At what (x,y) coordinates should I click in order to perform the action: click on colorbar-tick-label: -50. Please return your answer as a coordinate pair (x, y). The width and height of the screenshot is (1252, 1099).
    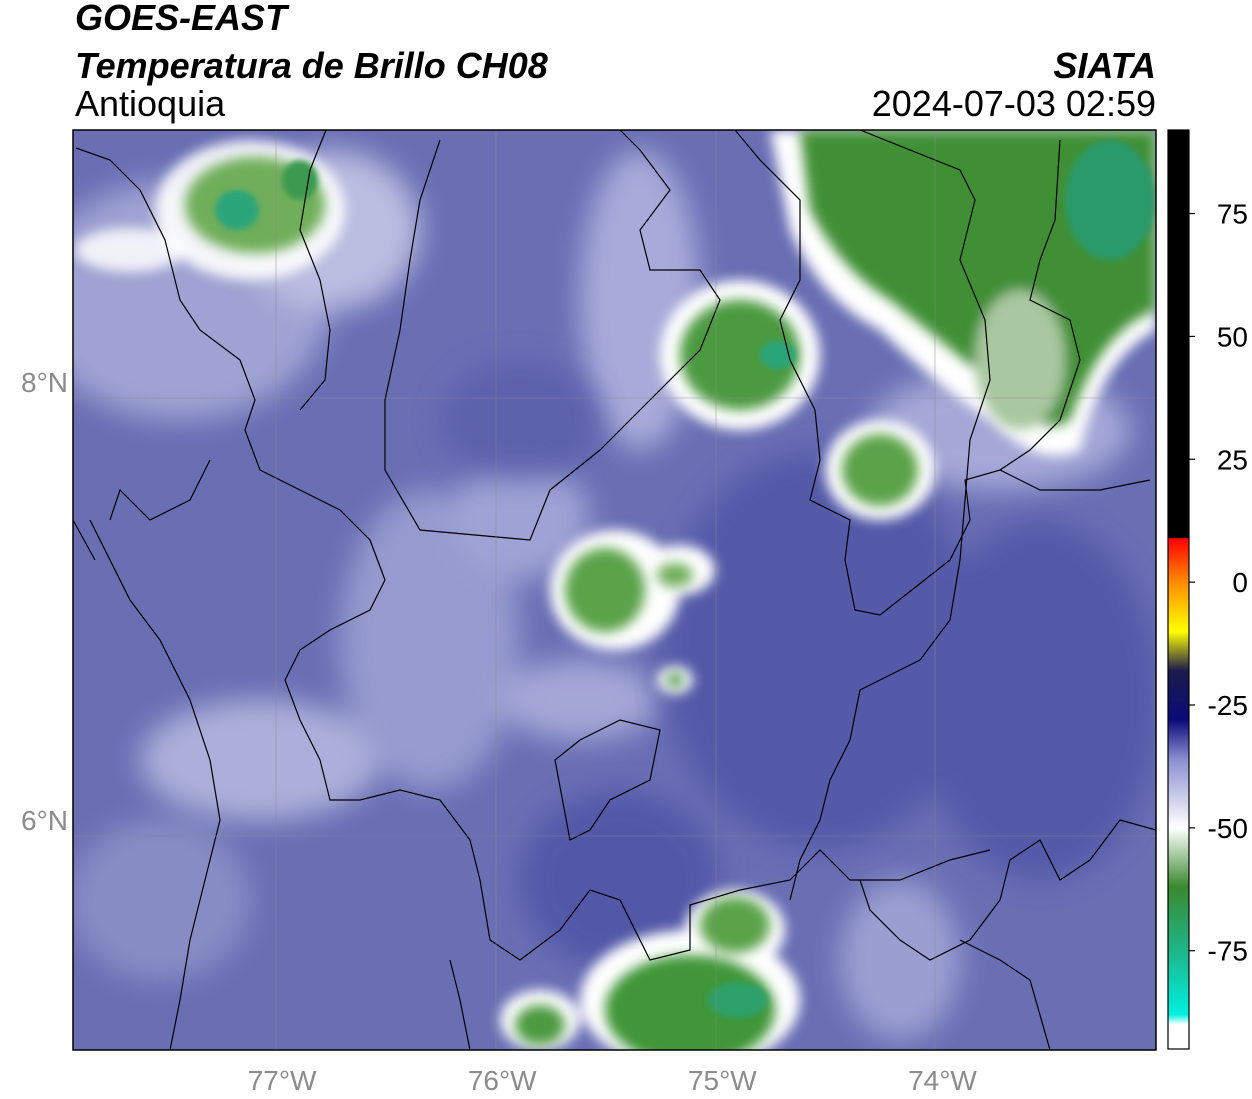
    Looking at the image, I should click on (1228, 828).